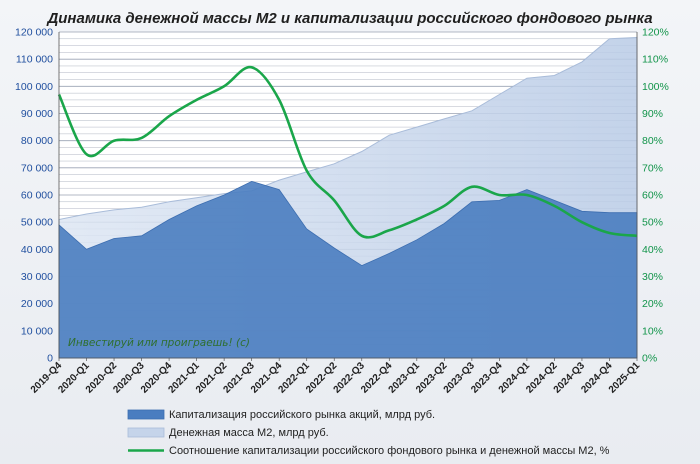 This screenshot has width=700, height=464. I want to click on y-right-tick-label: 60%, so click(652, 196).